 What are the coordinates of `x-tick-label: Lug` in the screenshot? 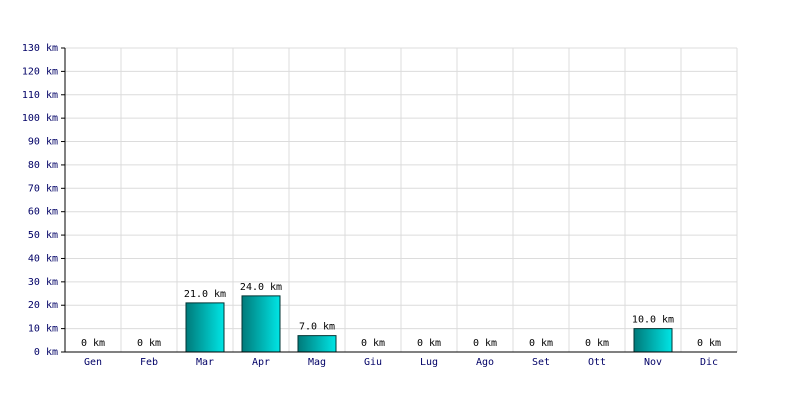 It's located at (429, 362).